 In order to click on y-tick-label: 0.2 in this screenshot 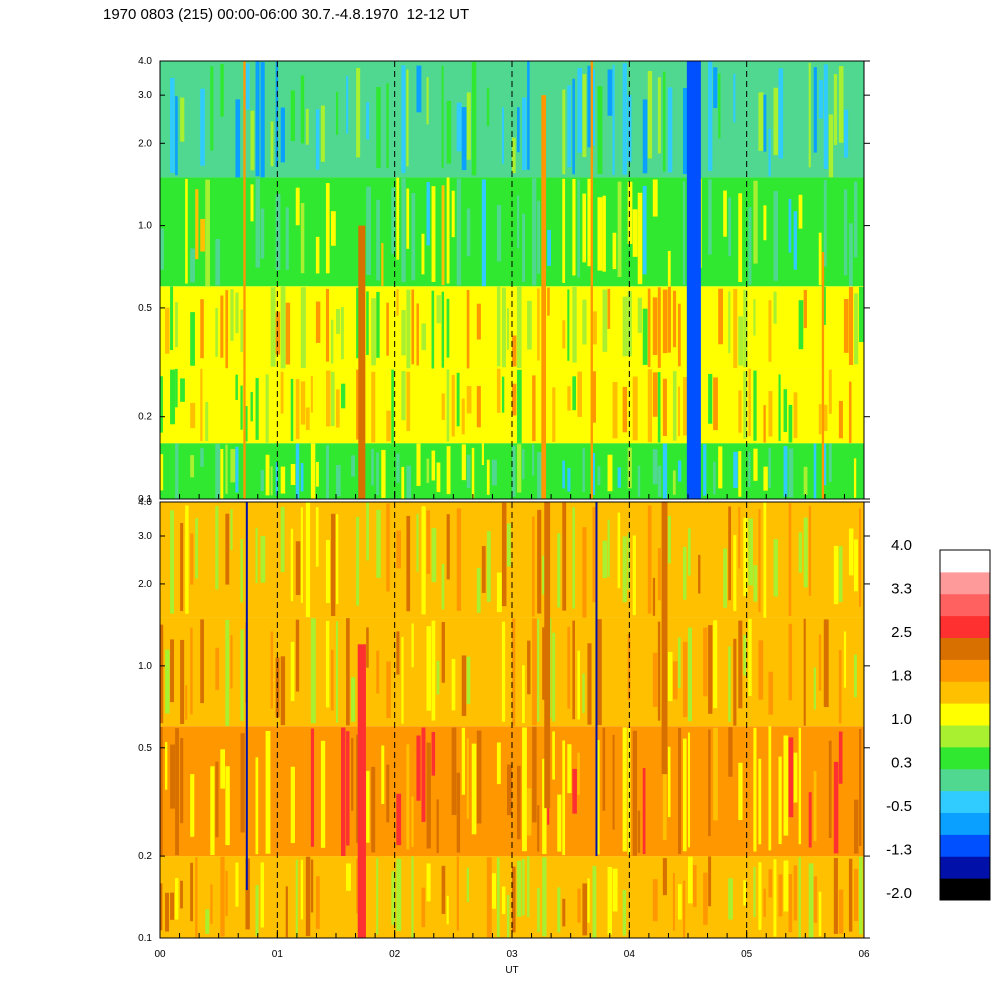, I will do `click(145, 417)`.